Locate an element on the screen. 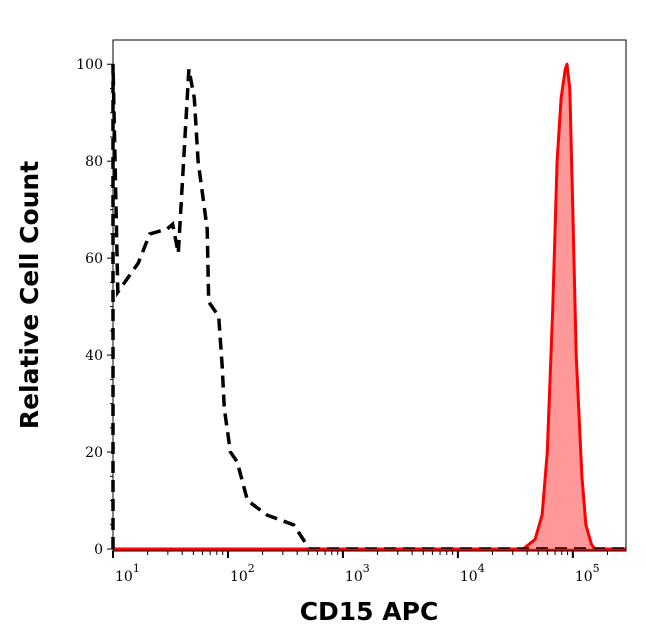  x-tick-exponent: 2 is located at coordinates (251, 568).